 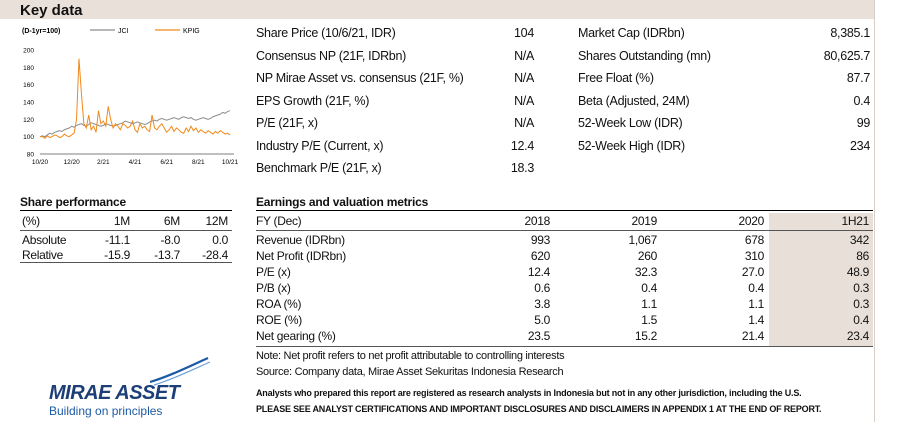 What do you see at coordinates (31, 155) in the screenshot?
I see `y-tick-label: 80` at bounding box center [31, 155].